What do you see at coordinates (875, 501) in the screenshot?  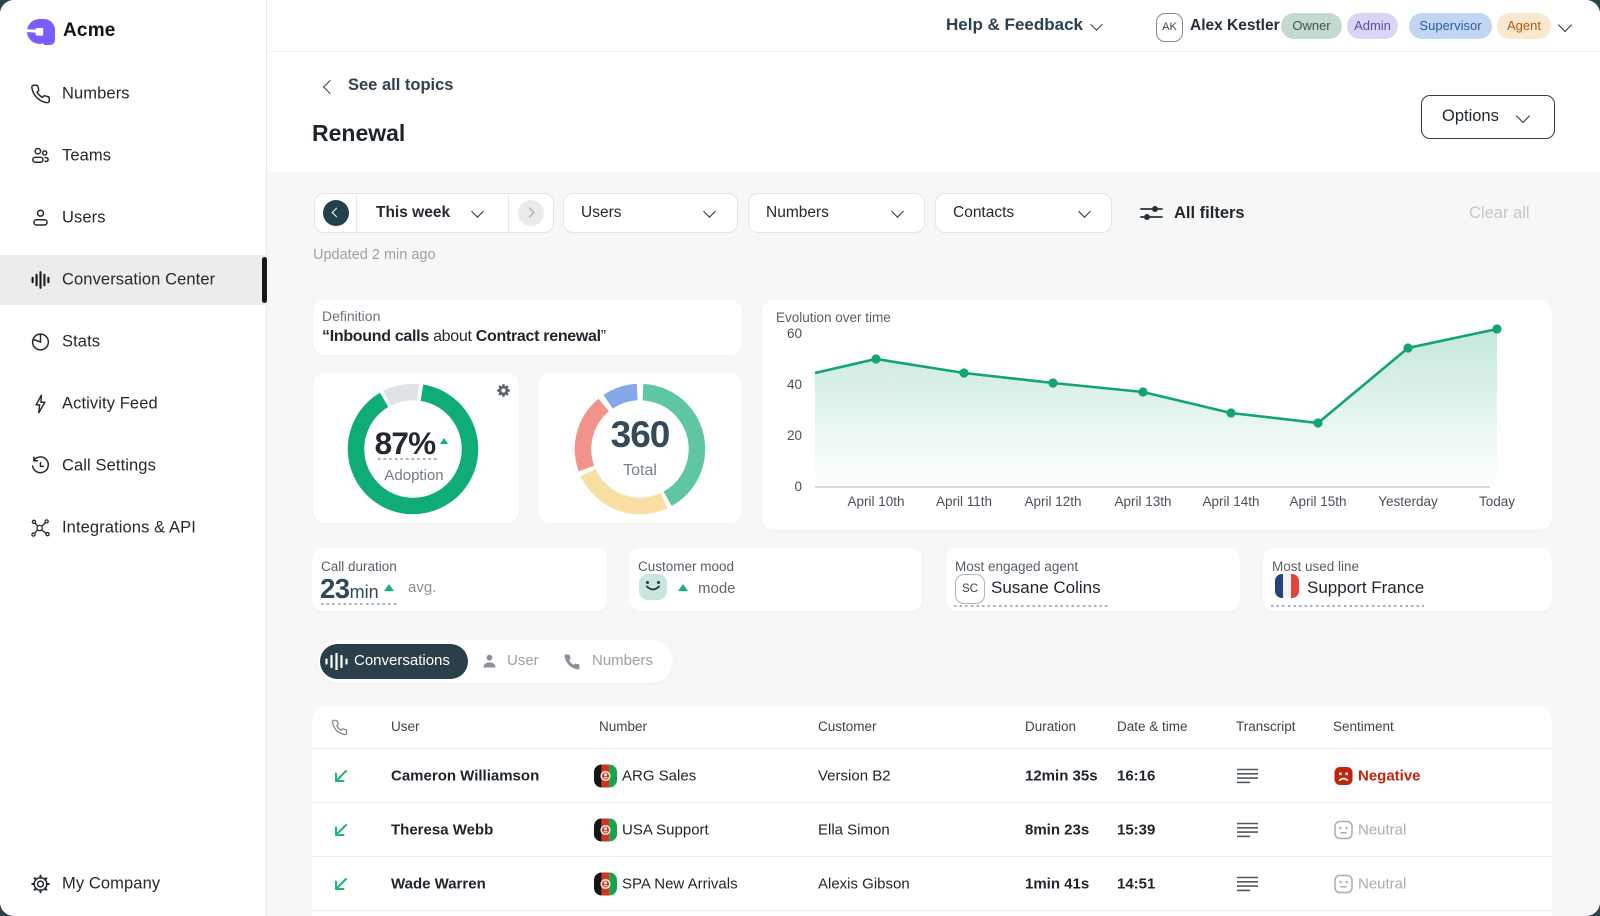 I see `svg-text: April 10th` at bounding box center [875, 501].